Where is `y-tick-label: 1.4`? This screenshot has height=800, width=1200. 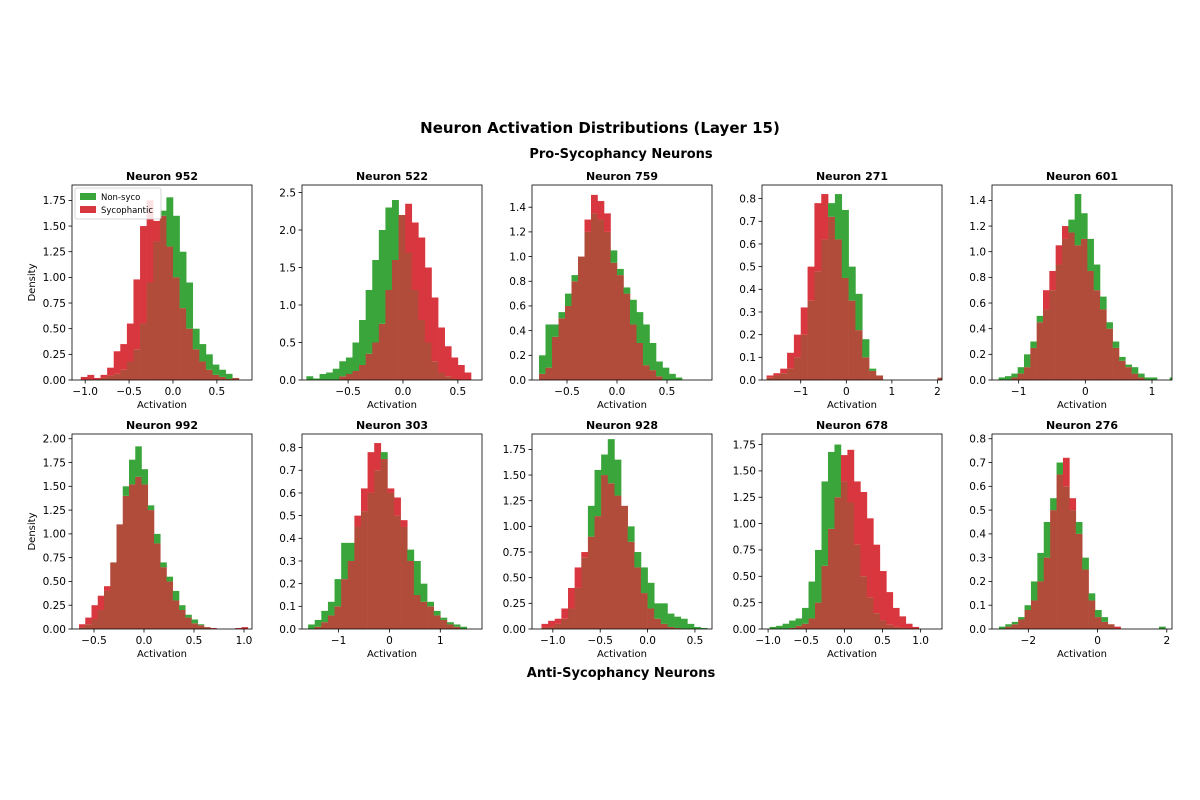
y-tick-label: 1.4 is located at coordinates (517, 208).